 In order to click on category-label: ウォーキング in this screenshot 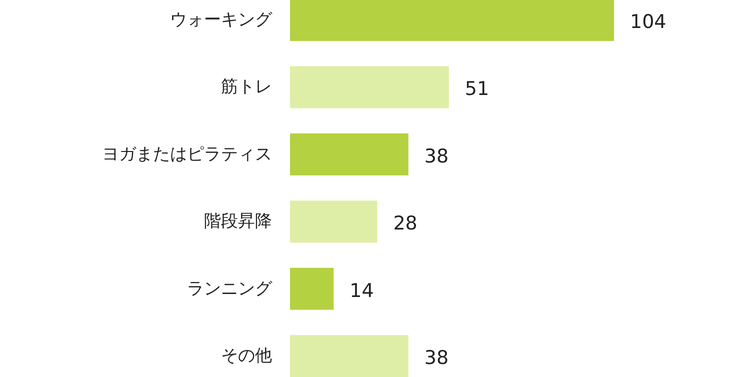, I will do `click(221, 20)`.